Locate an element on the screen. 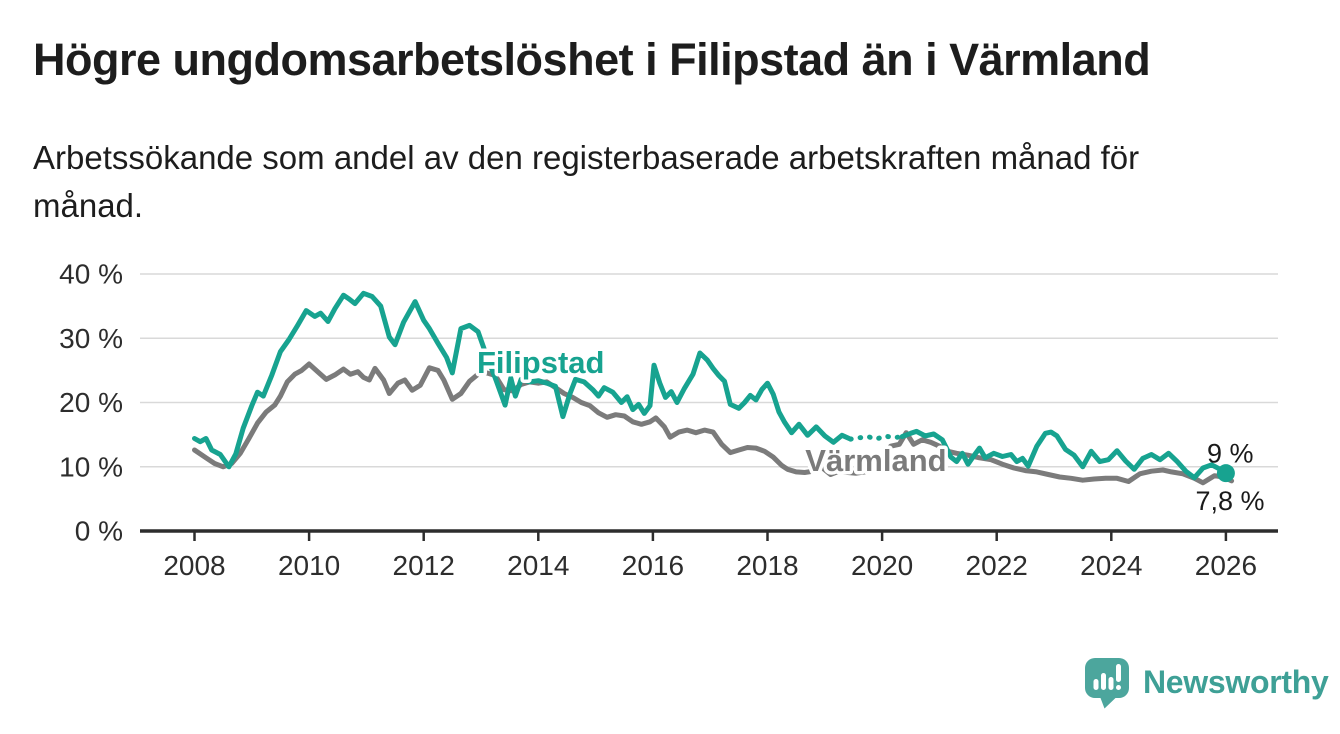  filipstad-latest-value-dot is located at coordinates (1225, 473).